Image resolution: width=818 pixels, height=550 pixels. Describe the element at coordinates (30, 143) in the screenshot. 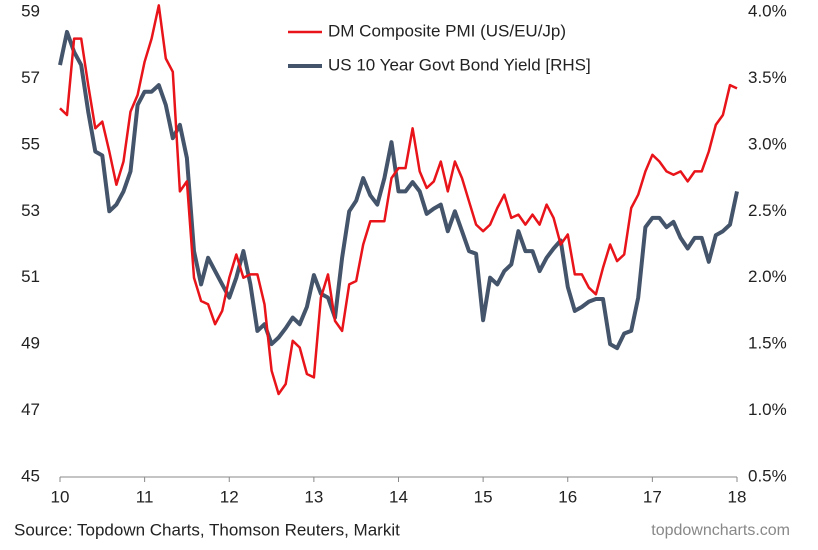

I see `y-tick-label: 55` at that location.